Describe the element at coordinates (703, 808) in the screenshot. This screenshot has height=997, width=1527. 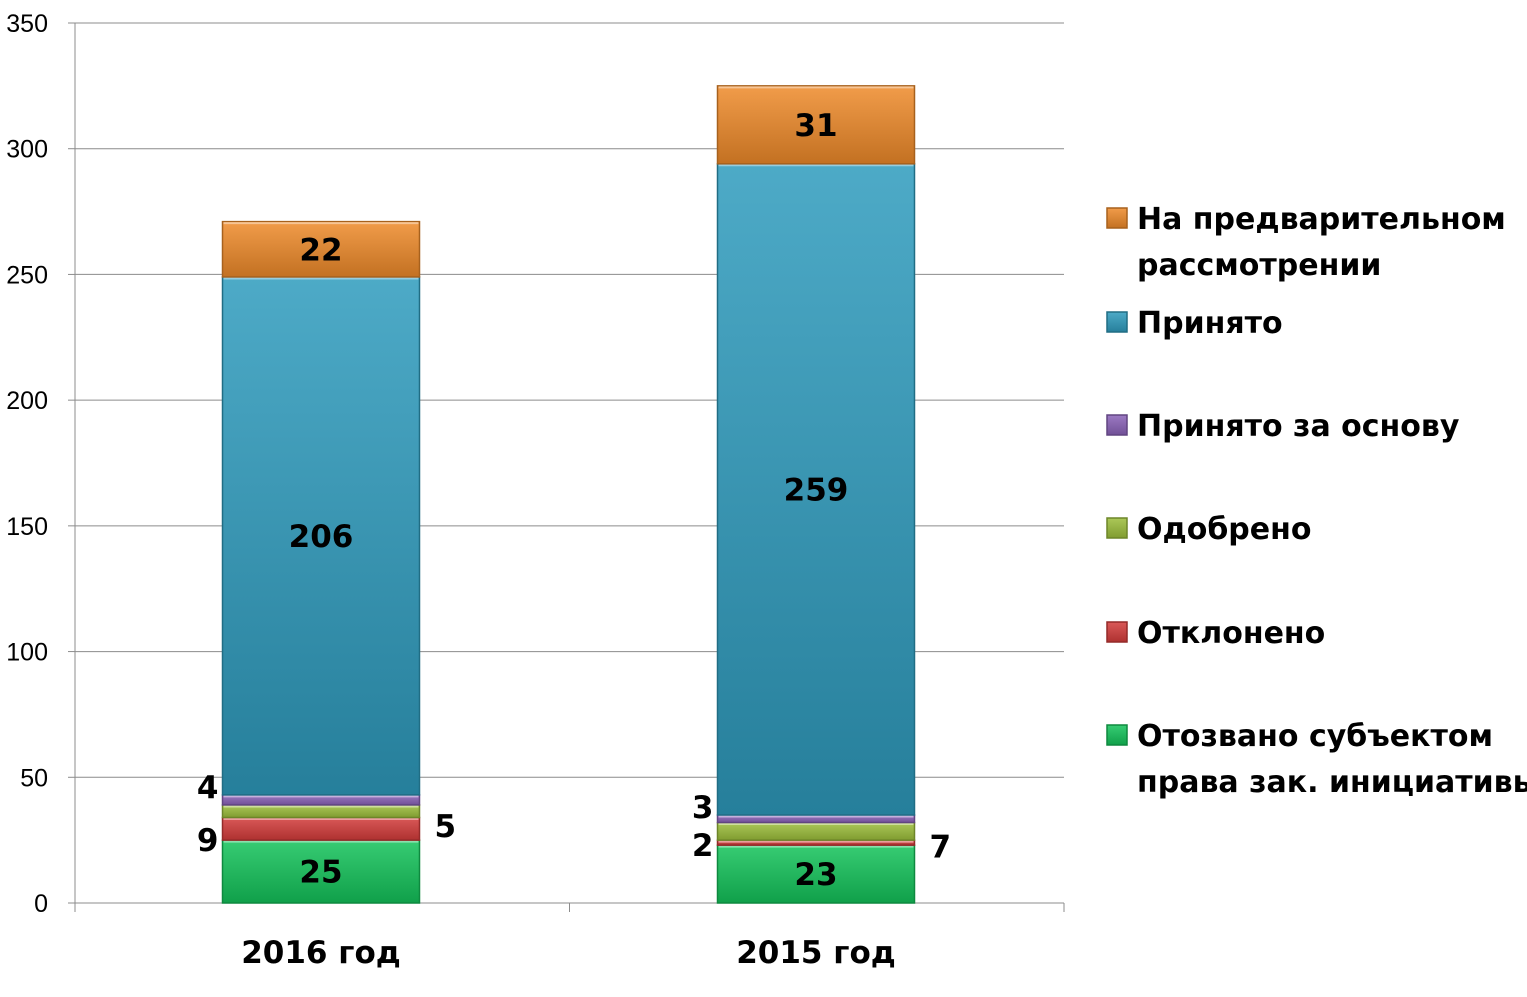
I see `data-label: 3` at that location.